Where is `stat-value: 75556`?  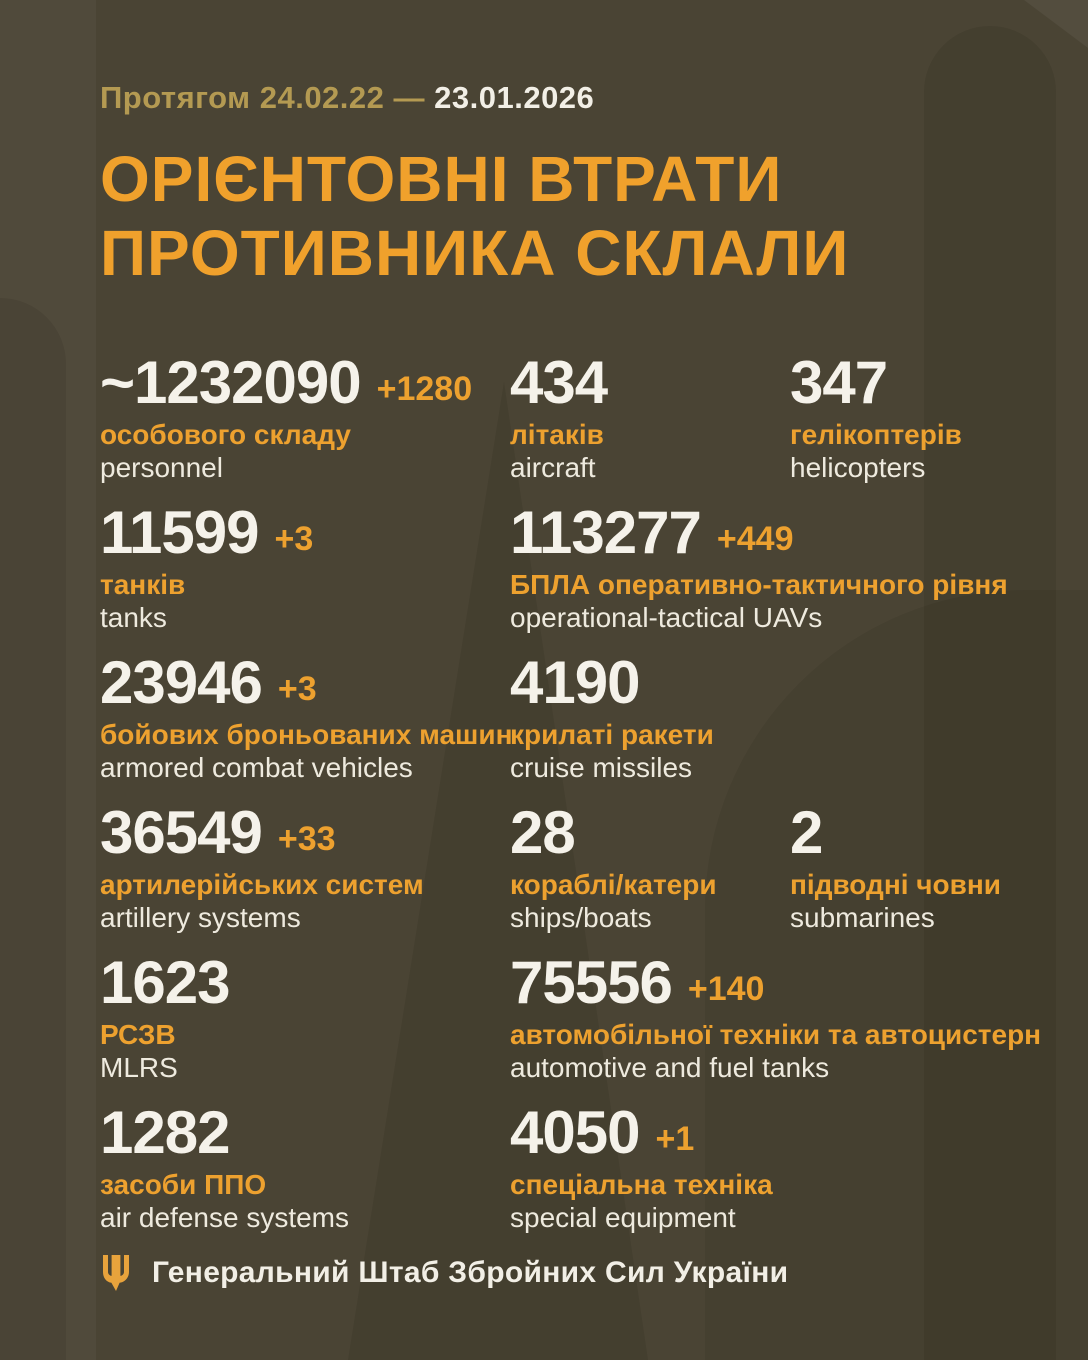 stat-value: 75556 is located at coordinates (591, 982).